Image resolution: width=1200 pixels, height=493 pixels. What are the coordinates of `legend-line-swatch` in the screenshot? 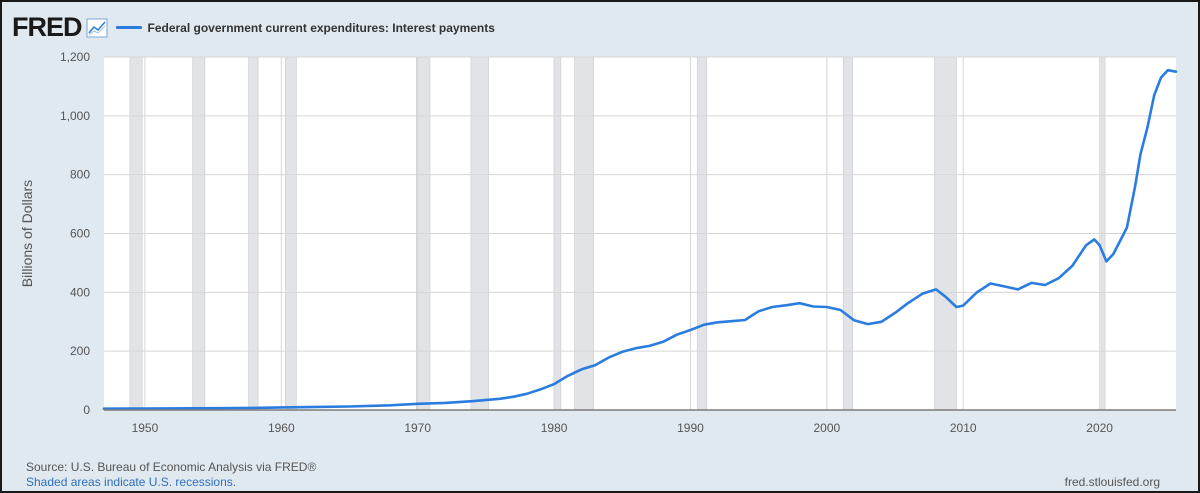 It's located at (128, 27).